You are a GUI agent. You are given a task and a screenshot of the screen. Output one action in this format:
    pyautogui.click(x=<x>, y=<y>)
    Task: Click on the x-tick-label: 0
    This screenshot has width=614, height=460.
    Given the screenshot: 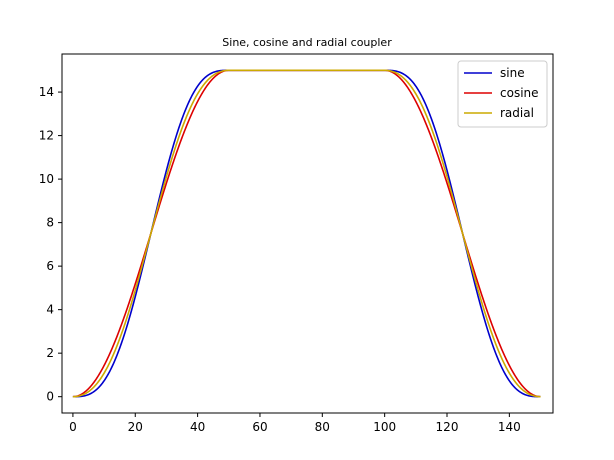 What is the action you would take?
    pyautogui.click(x=73, y=427)
    